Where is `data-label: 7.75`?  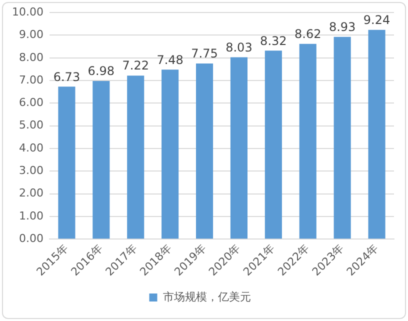 data-label: 7.75 is located at coordinates (204, 53).